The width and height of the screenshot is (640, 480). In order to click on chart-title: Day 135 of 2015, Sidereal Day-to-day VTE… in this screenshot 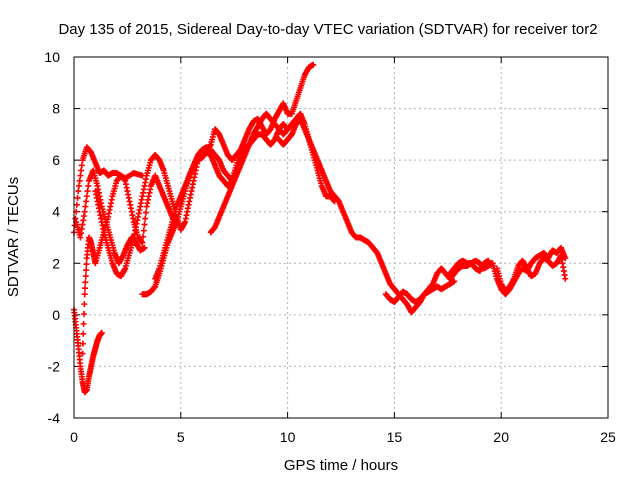, I will do `click(327, 29)`.